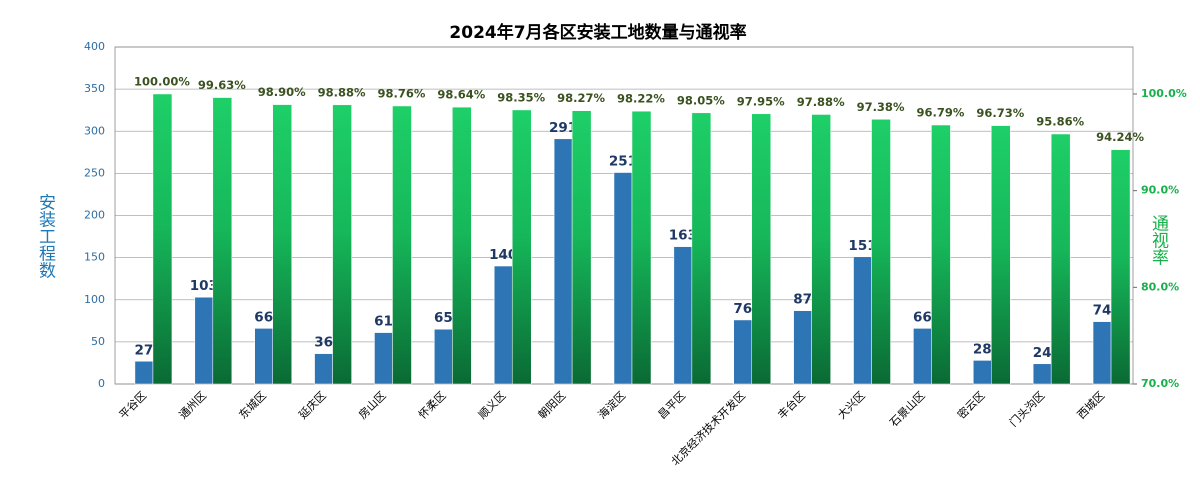  Describe the element at coordinates (193, 405) in the screenshot. I see `x-tick-label: 通州区` at that location.